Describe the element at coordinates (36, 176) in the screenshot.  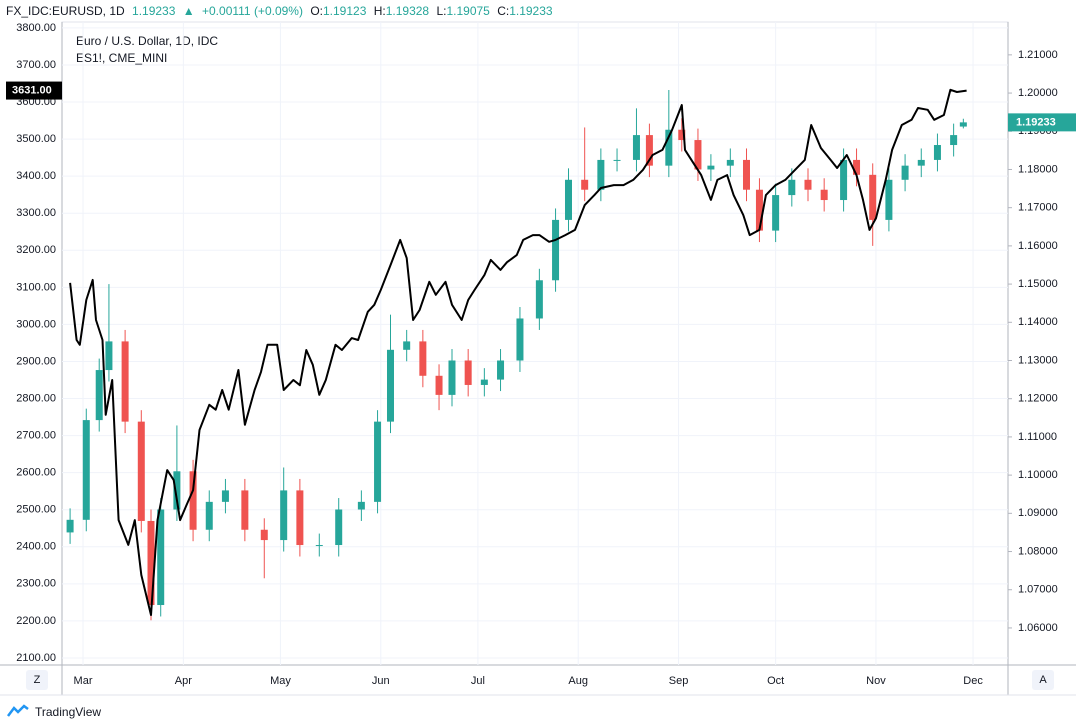
I see `y-tick-label: 3400.00` at that location.